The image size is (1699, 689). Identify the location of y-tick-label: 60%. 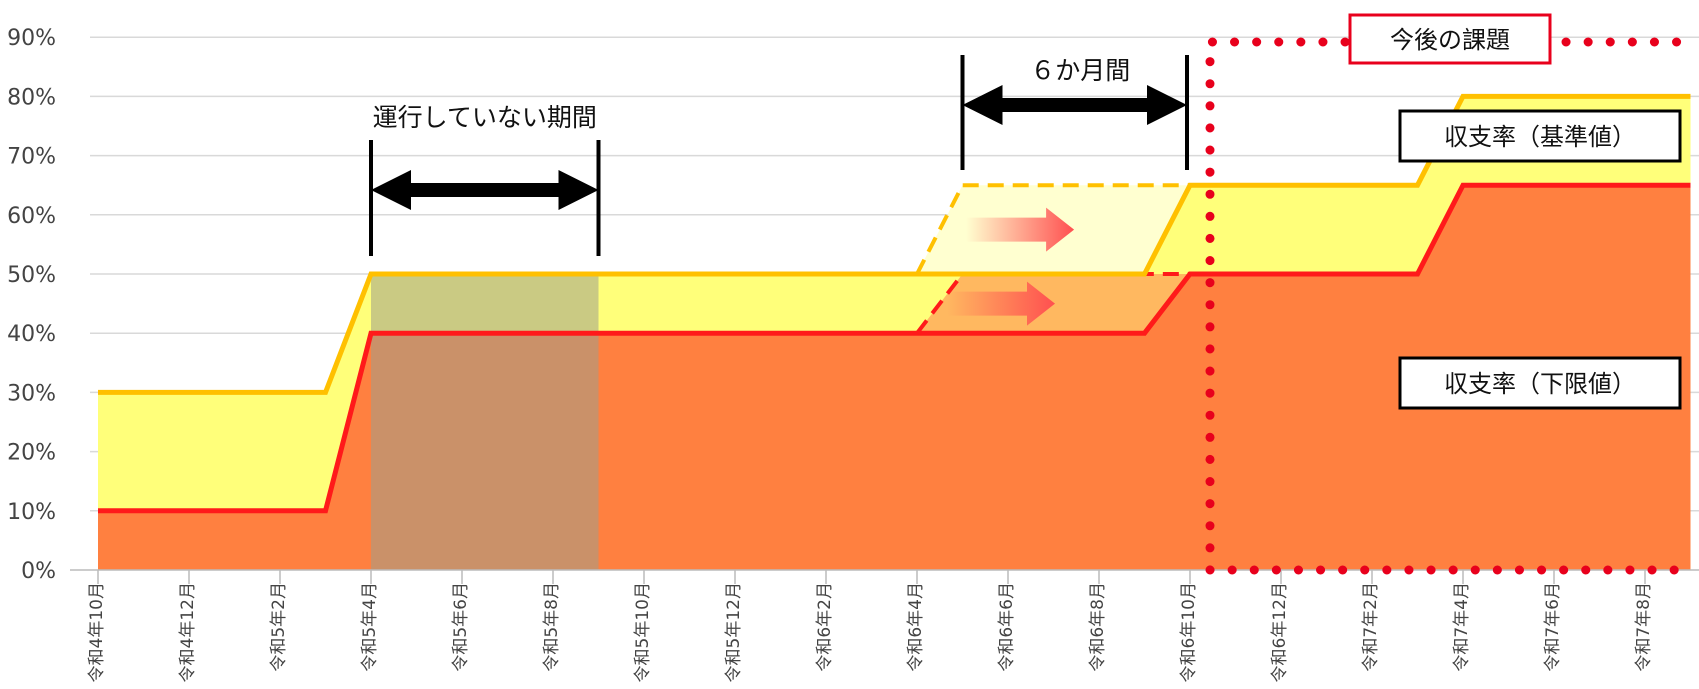
(31, 216).